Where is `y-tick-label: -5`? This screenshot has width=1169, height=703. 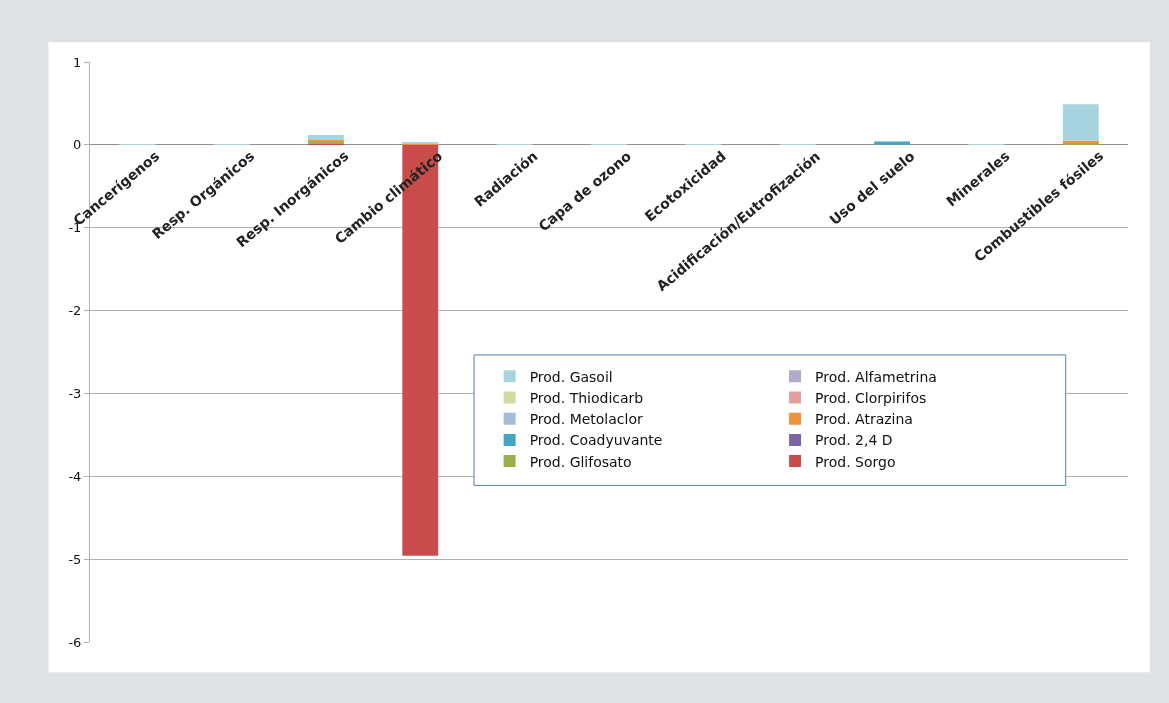 y-tick-label: -5 is located at coordinates (75, 559).